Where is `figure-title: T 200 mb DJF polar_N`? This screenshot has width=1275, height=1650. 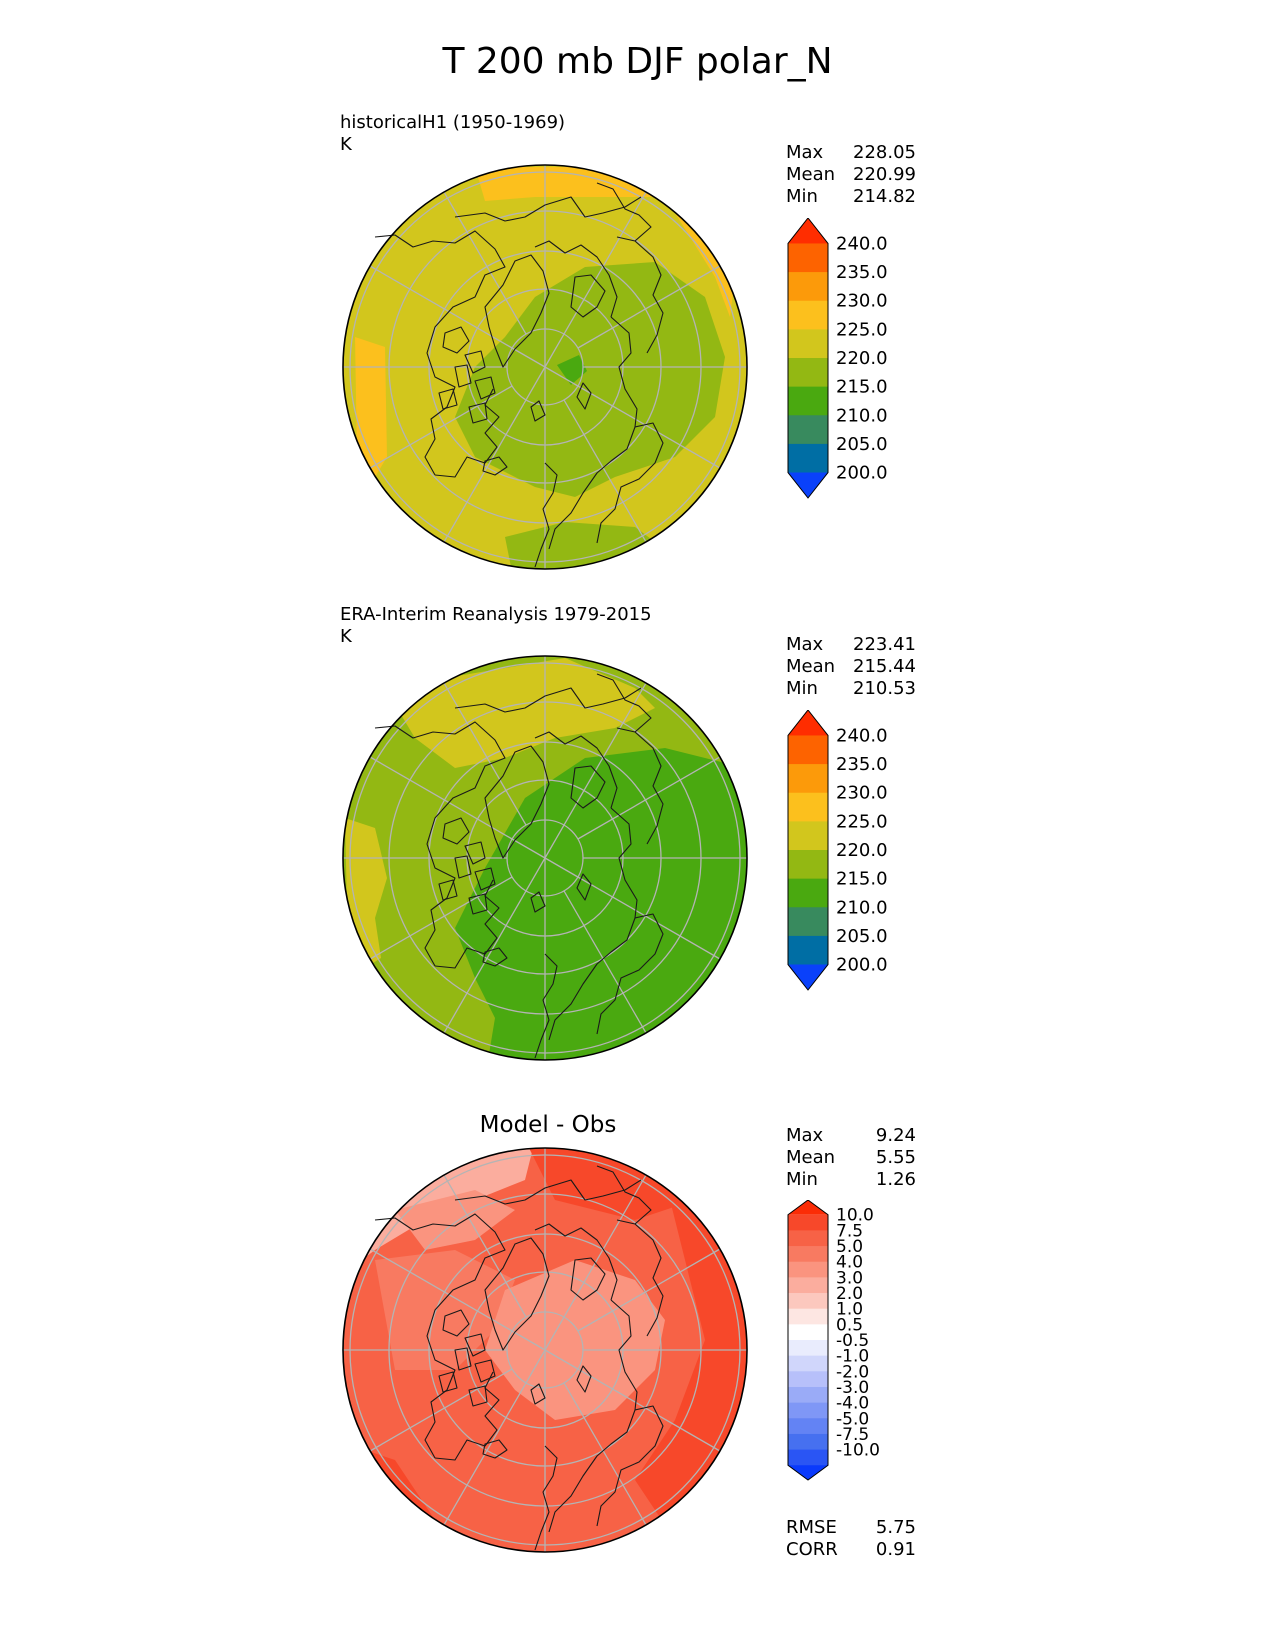
figure-title: T 200 mb DJF polar_N is located at coordinates (637, 61).